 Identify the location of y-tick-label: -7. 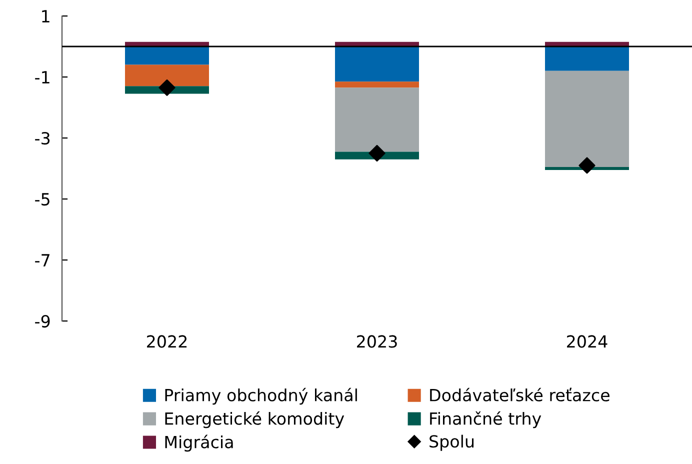
(42, 260).